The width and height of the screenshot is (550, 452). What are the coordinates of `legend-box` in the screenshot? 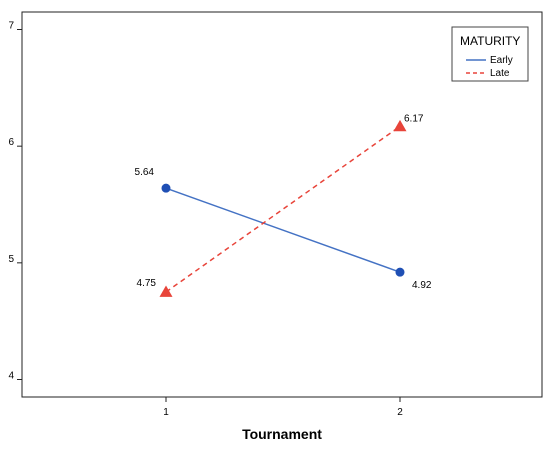 It's located at (490, 54).